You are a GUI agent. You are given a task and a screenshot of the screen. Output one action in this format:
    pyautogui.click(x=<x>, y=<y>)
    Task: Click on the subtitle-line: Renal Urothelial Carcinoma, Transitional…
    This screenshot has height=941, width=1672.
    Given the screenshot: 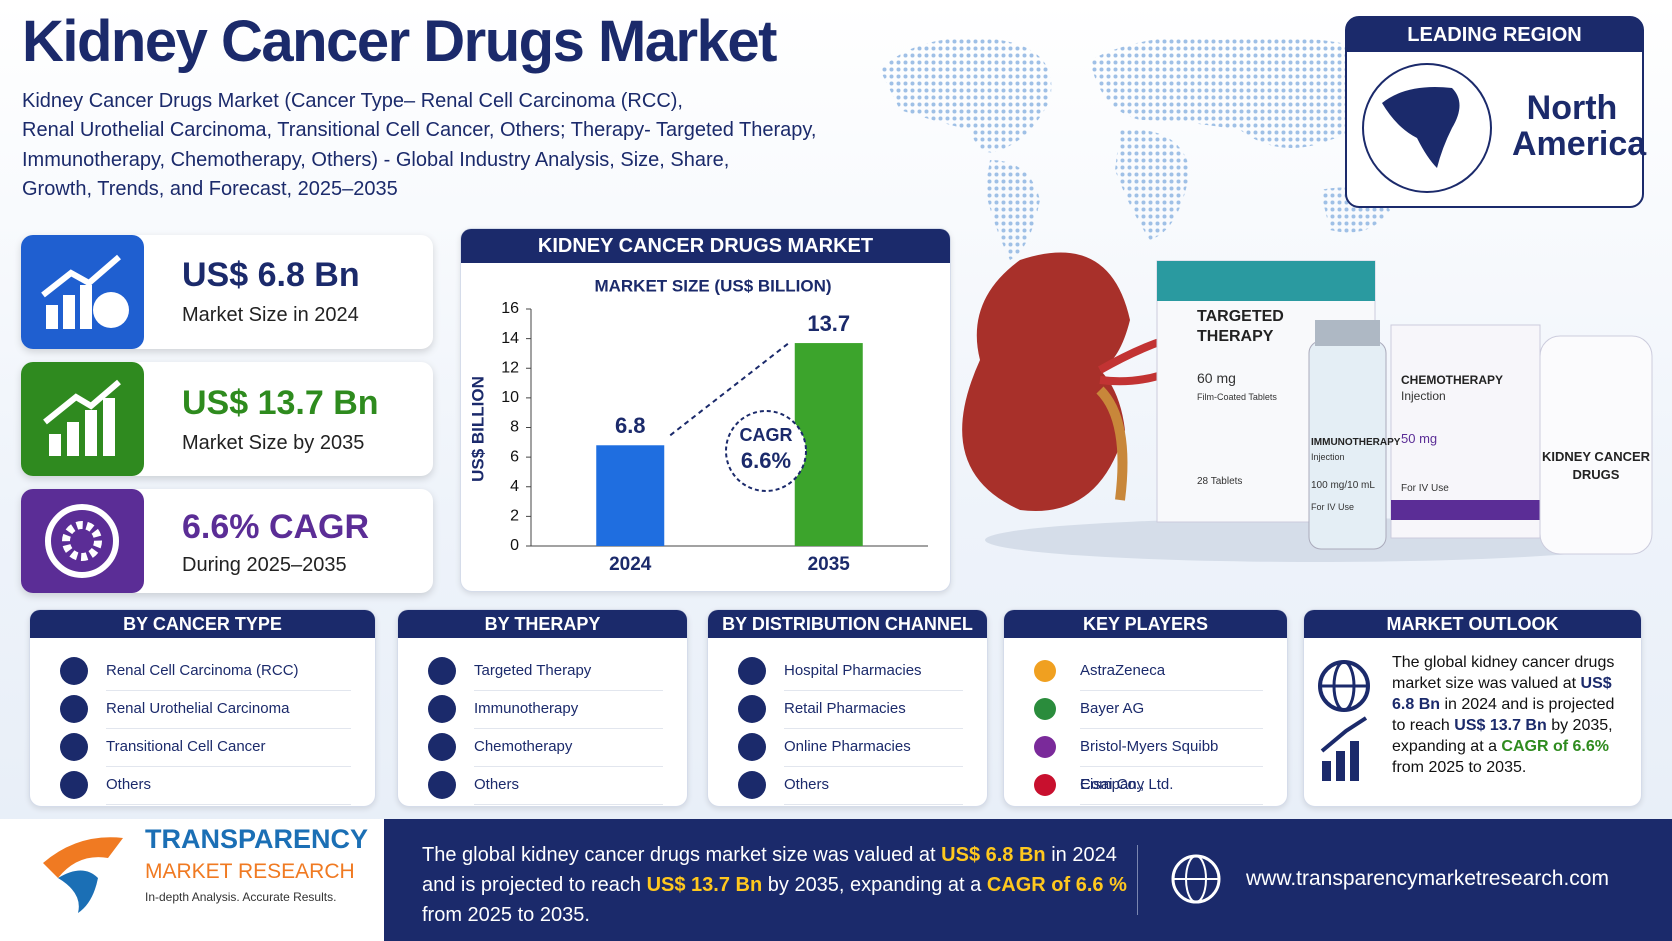 What is the action you would take?
    pyautogui.click(x=419, y=130)
    